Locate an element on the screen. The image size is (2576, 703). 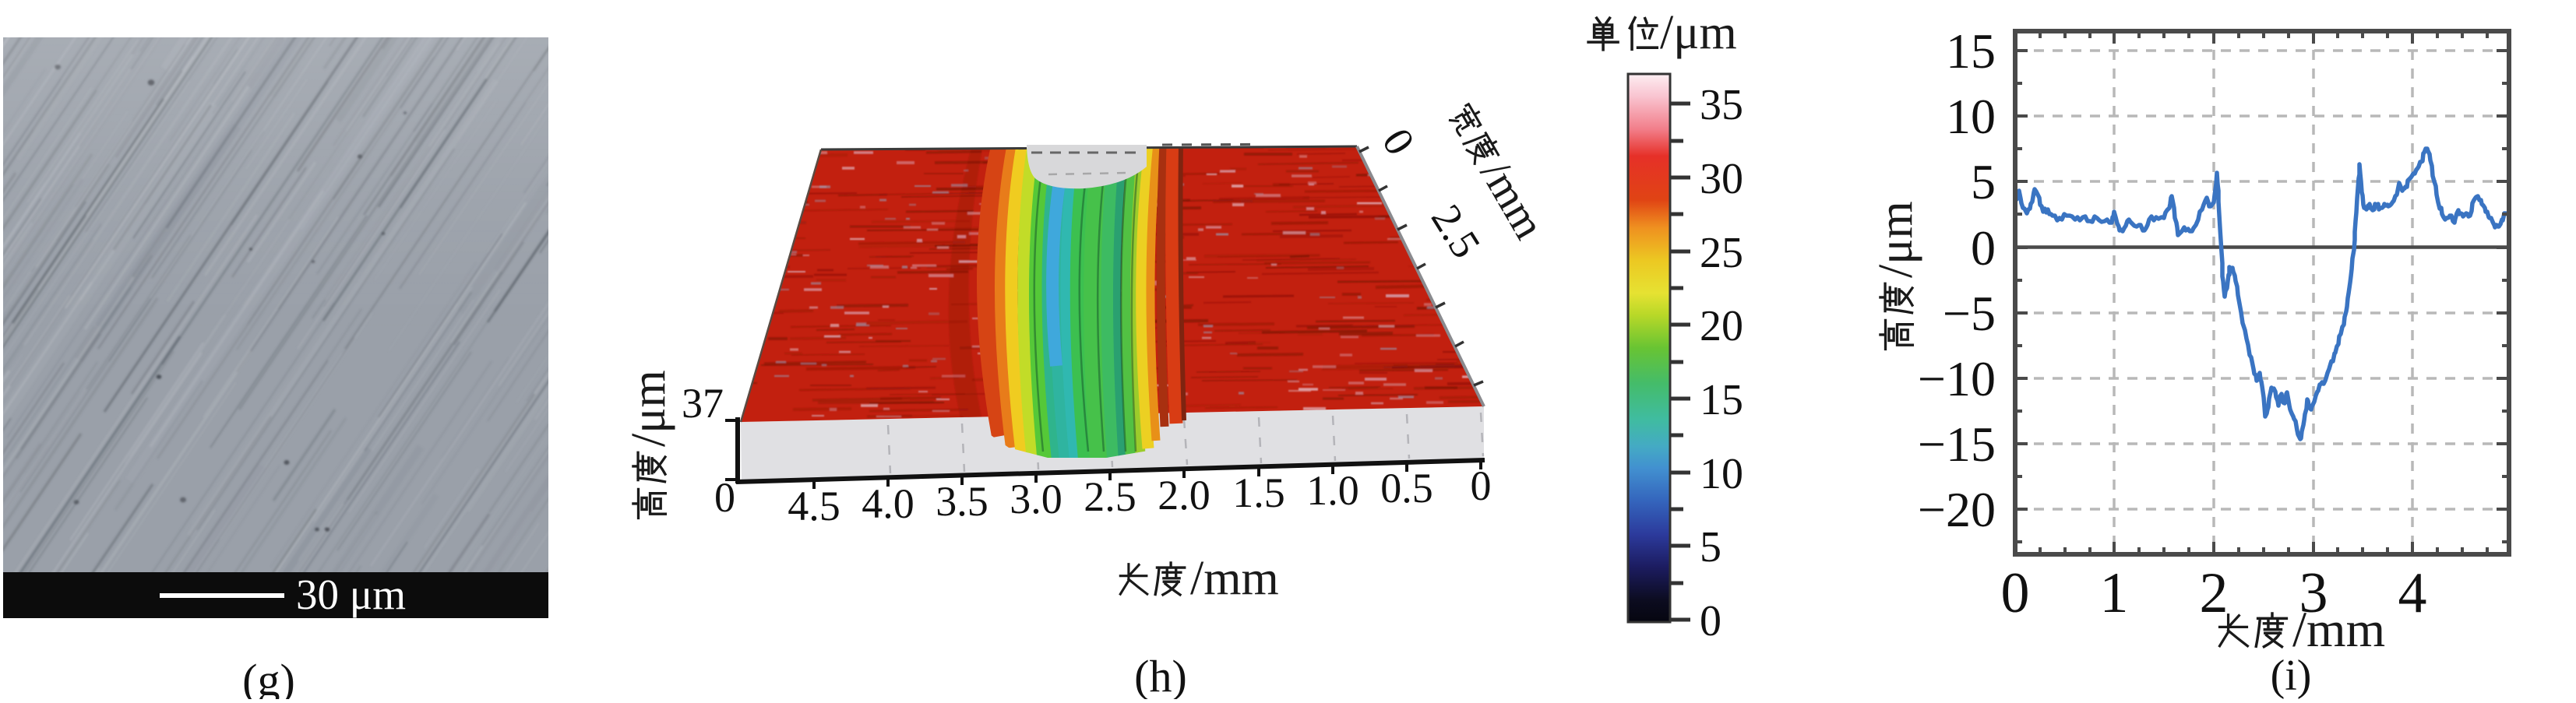
svg-text: (g) is located at coordinates (269, 677).